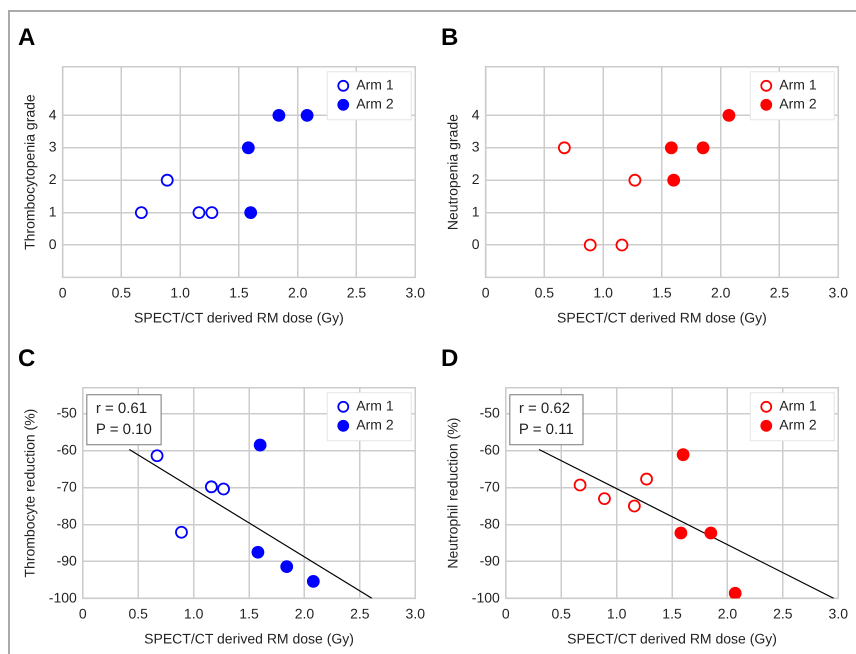 The image size is (856, 654). Describe the element at coordinates (449, 38) in the screenshot. I see `chart-title: B` at that location.